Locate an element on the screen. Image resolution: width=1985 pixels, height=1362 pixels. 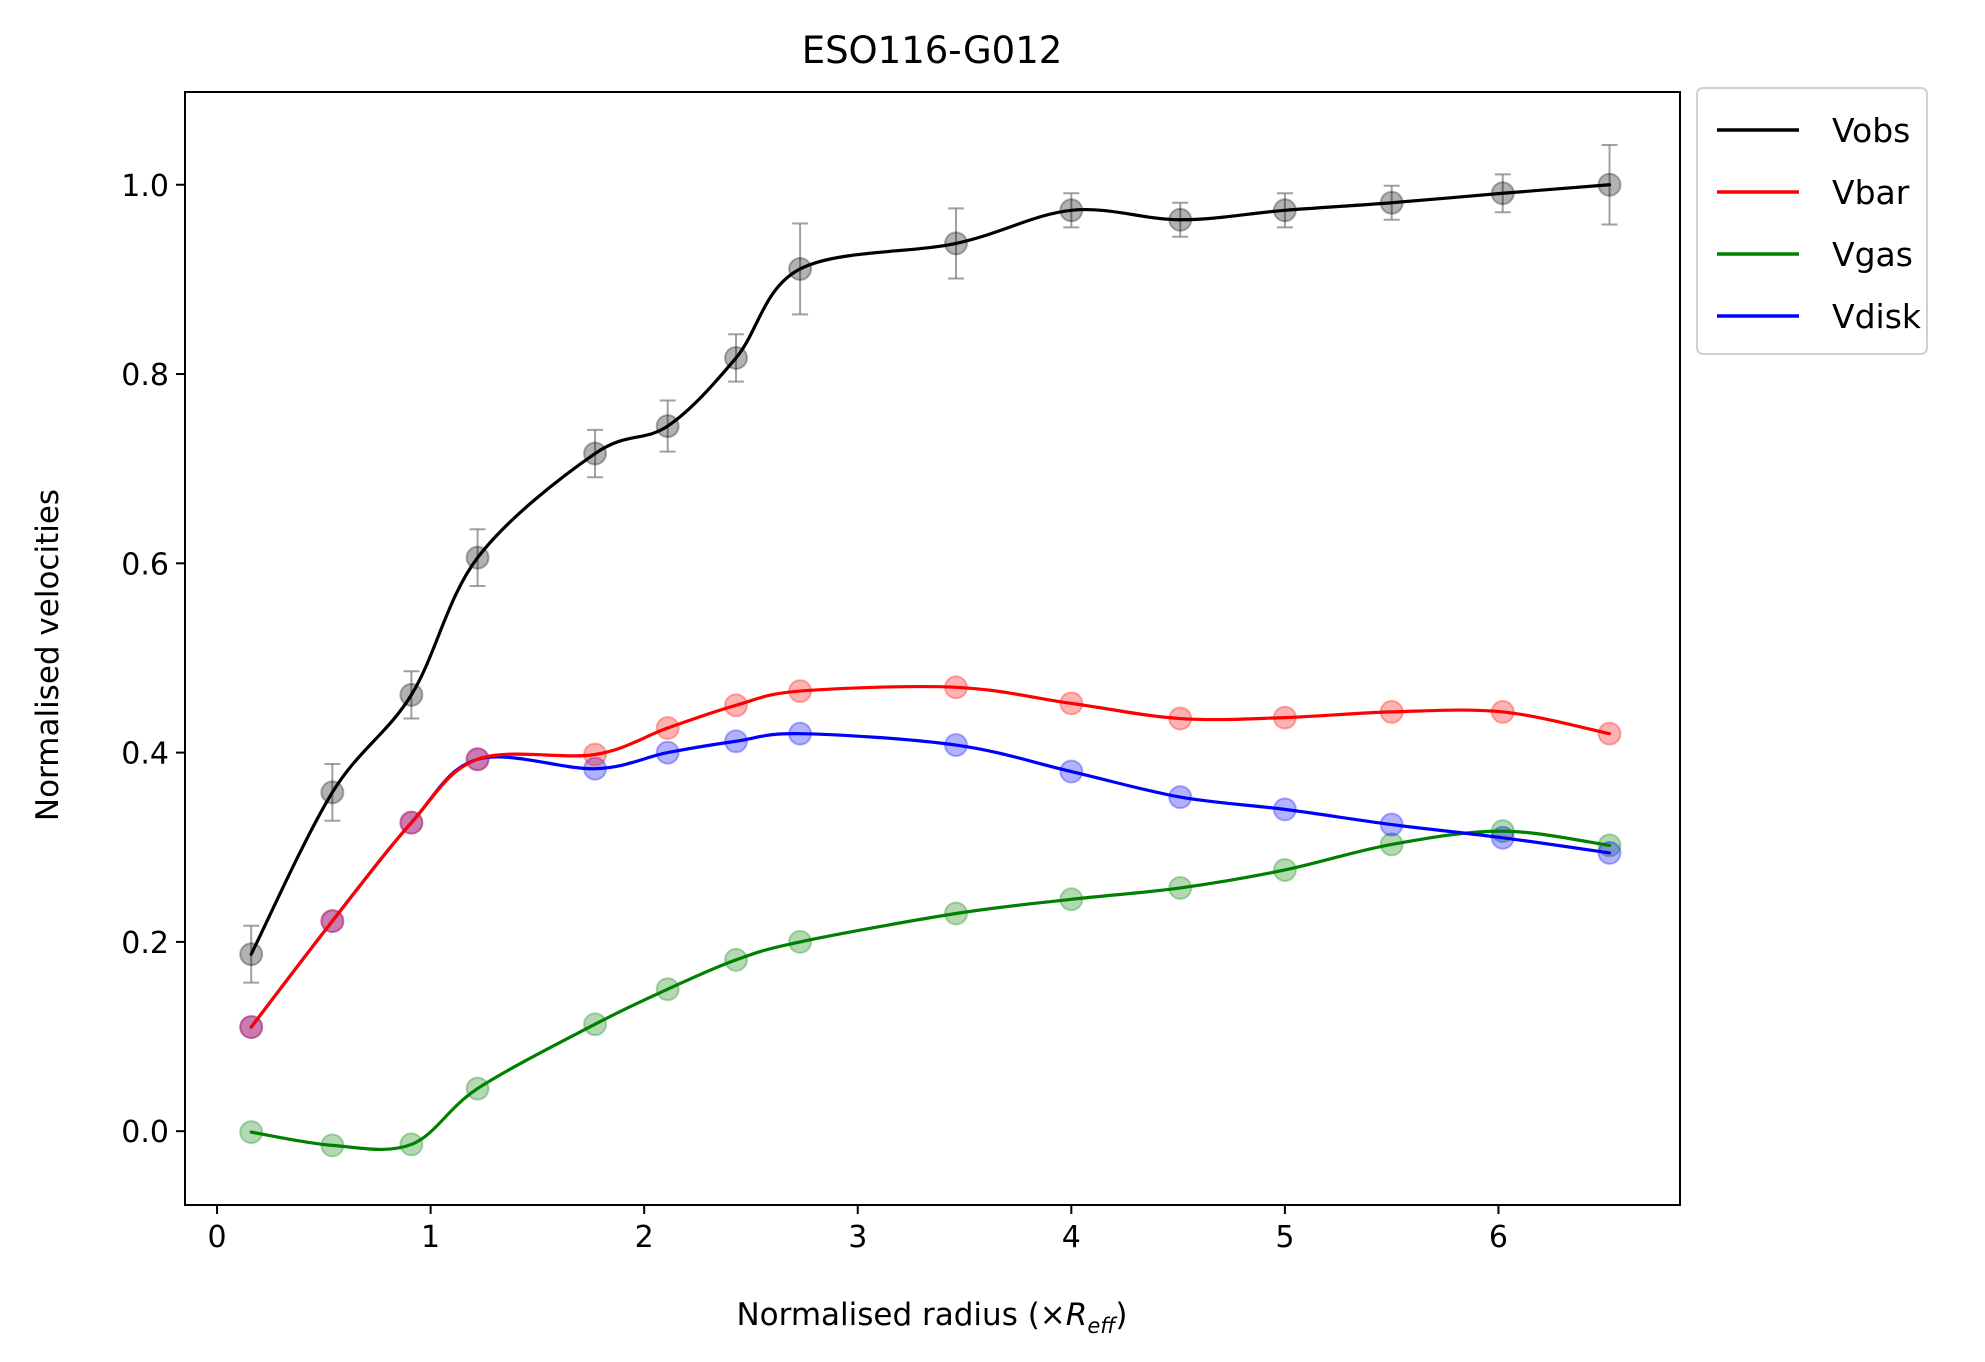
y-tick-label: 0.4 is located at coordinates (145, 754).